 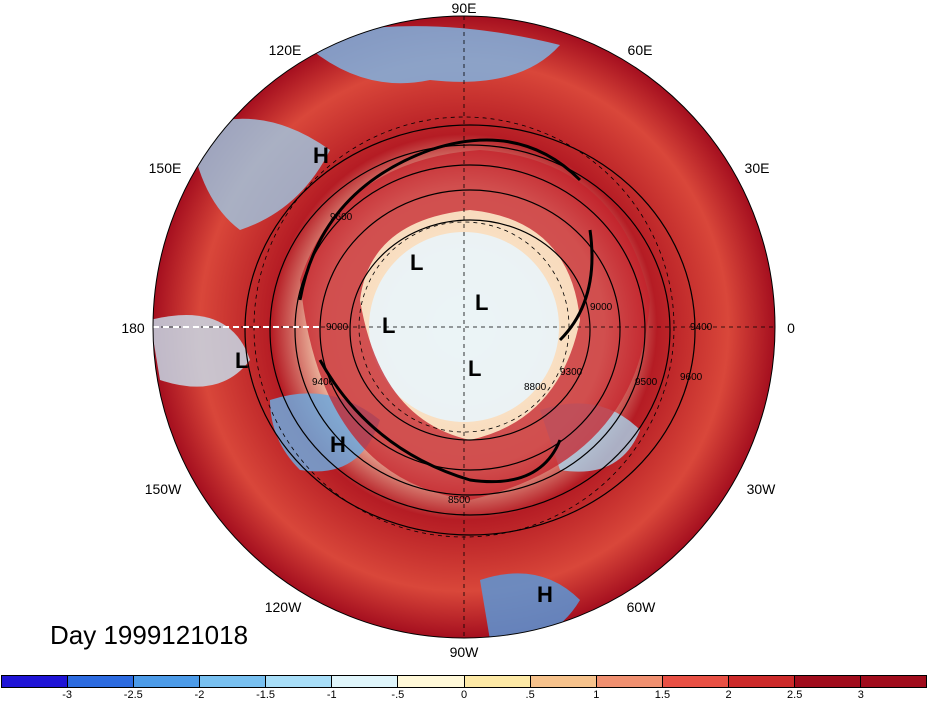 What do you see at coordinates (398, 695) in the screenshot?
I see `colorbar-tick-label: -.5` at bounding box center [398, 695].